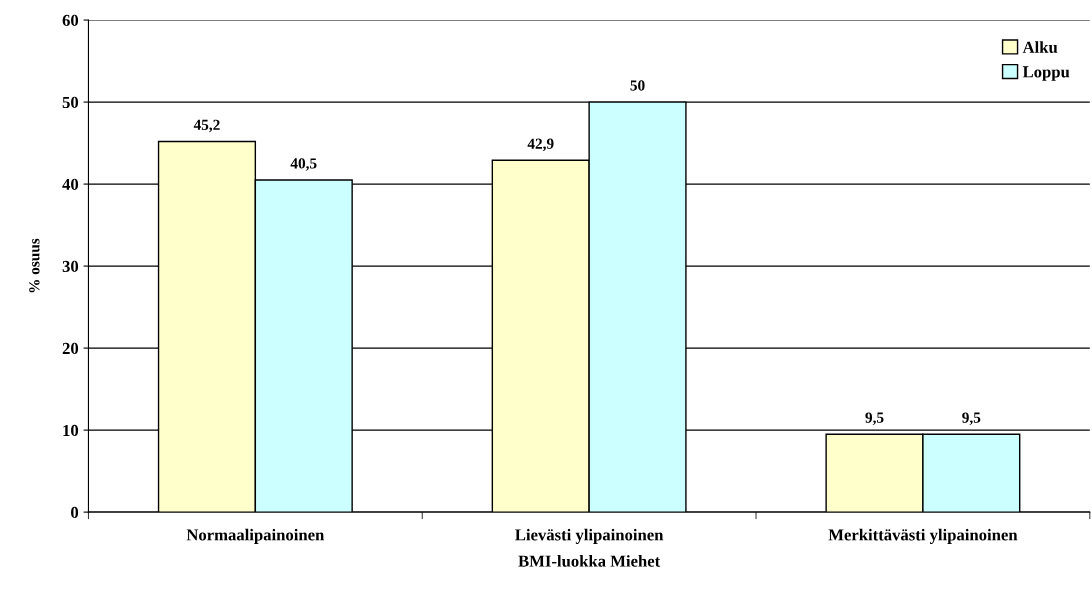 The width and height of the screenshot is (1092, 590). What do you see at coordinates (70, 348) in the screenshot?
I see `y-tick-label: 20` at bounding box center [70, 348].